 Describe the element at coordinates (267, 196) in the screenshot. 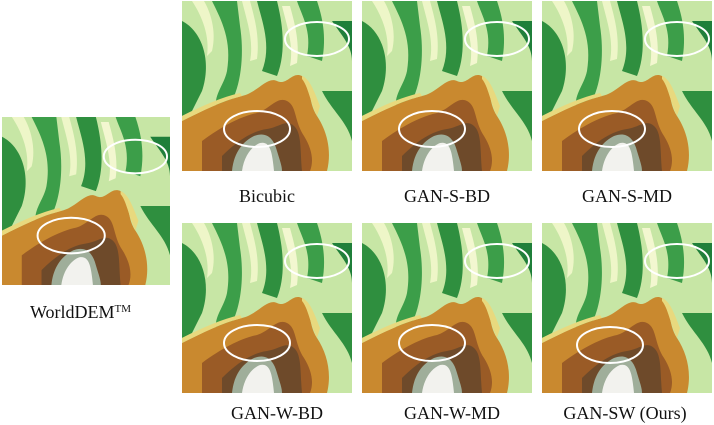

I see `bicubic-caption: Bicubic` at that location.